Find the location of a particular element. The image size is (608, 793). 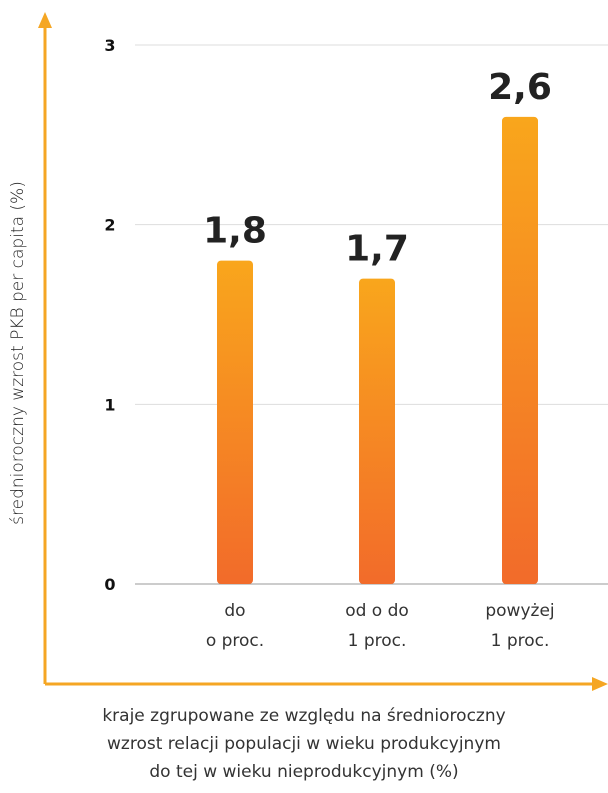

category-labels: do o proc. od o do 1 proc. powyżej 1 proc. is located at coordinates (380, 626).